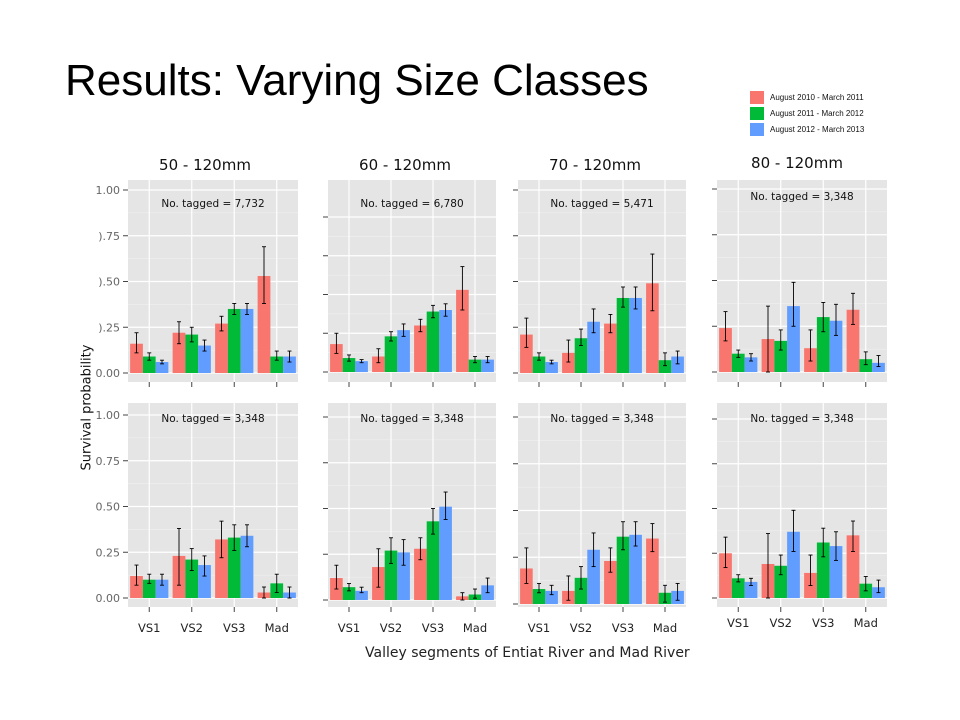  Describe the element at coordinates (109, 282) in the screenshot. I see `y-tick-label: ).50` at that location.